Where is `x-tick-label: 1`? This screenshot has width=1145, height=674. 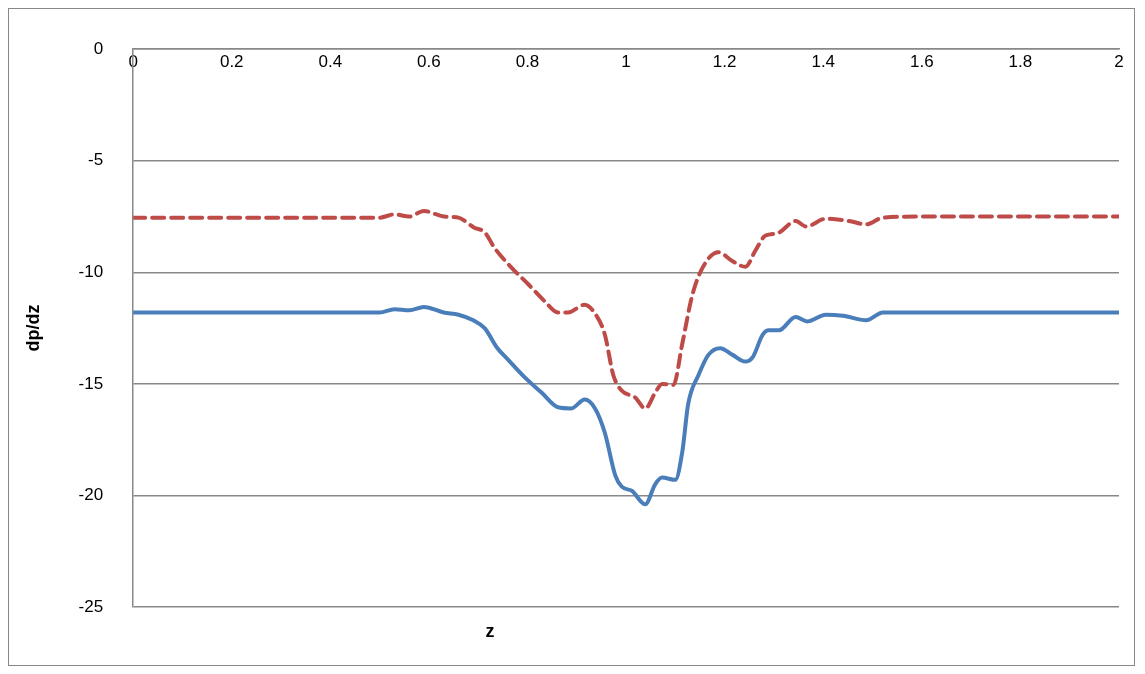
x-tick-label: 1 is located at coordinates (626, 62).